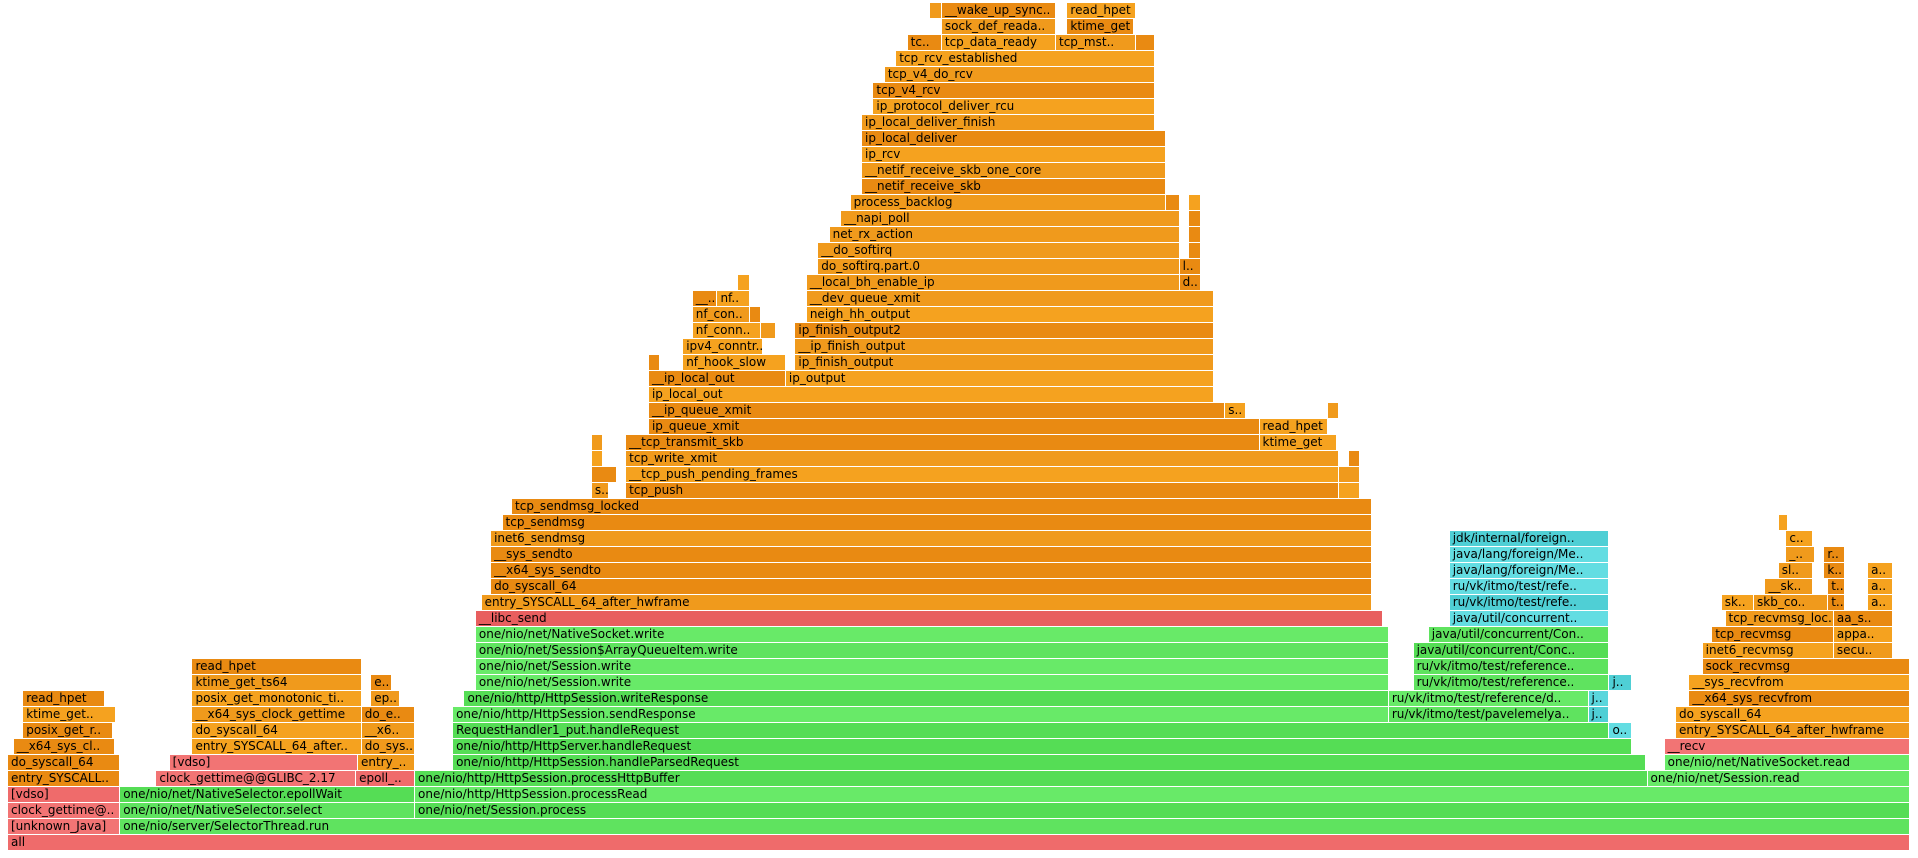 The height and width of the screenshot is (858, 1918). I want to click on flame-frame: nf.., so click(733, 298).